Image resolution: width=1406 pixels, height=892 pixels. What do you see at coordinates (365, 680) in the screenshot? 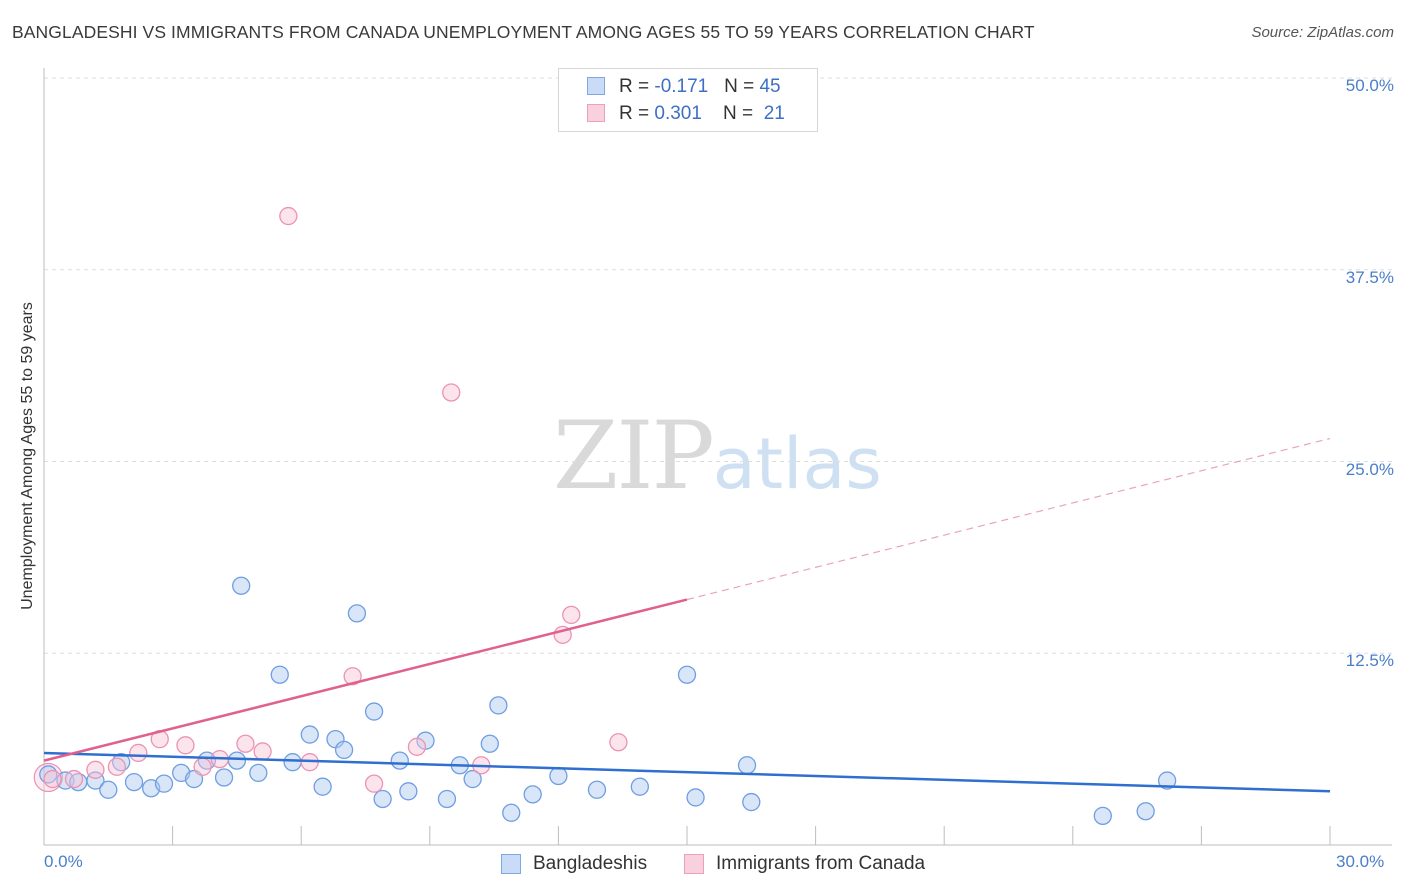
I see `trend-line-immigrants-canada` at bounding box center [365, 680].